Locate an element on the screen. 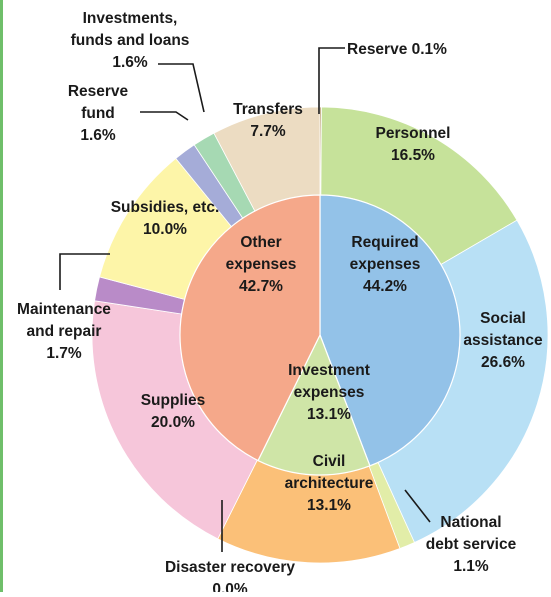 The image size is (551, 597). label-social: Social assistance 26.6% is located at coordinates (503, 340).